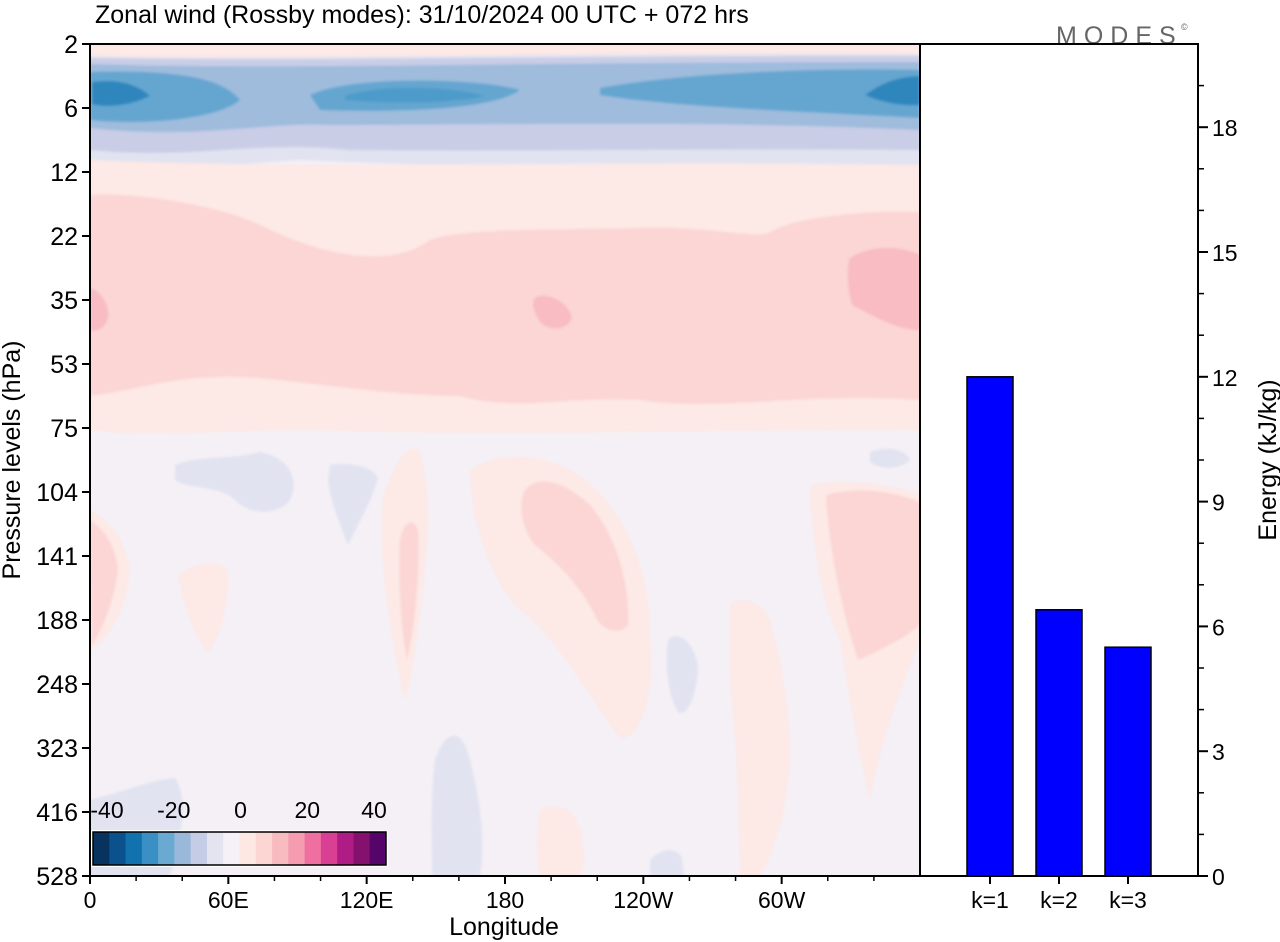 The image size is (1280, 942). Describe the element at coordinates (760, 93) in the screenshot. I see `negative-core-east` at that location.